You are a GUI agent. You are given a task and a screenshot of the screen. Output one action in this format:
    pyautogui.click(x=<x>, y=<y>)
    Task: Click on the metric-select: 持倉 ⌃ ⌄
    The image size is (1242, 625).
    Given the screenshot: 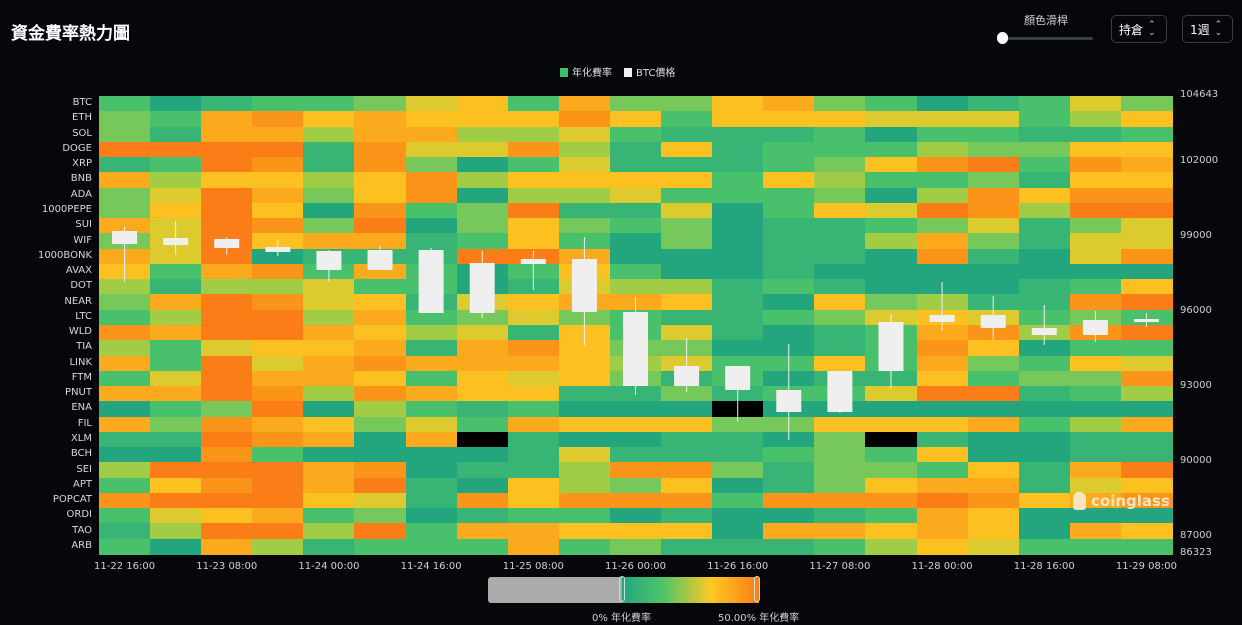 What is the action you would take?
    pyautogui.click(x=1139, y=29)
    